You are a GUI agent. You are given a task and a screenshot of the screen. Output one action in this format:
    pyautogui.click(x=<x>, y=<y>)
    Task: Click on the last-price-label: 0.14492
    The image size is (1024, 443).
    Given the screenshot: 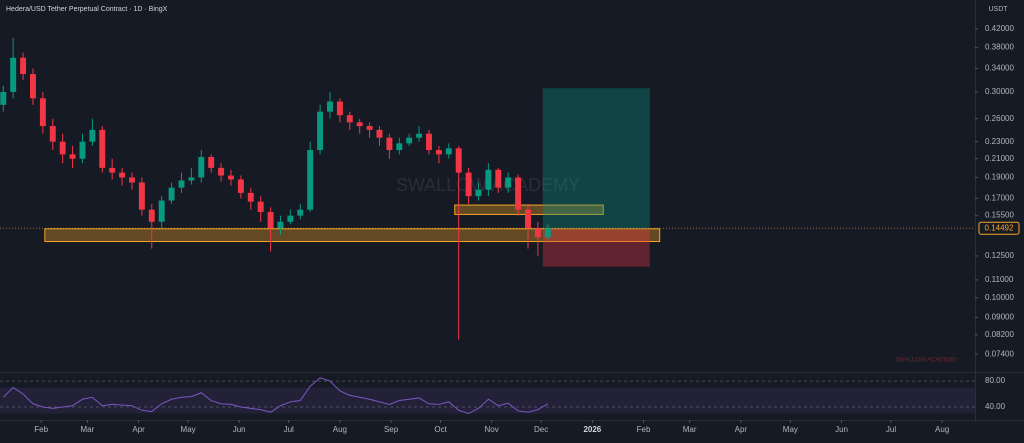 What is the action you would take?
    pyautogui.click(x=999, y=227)
    